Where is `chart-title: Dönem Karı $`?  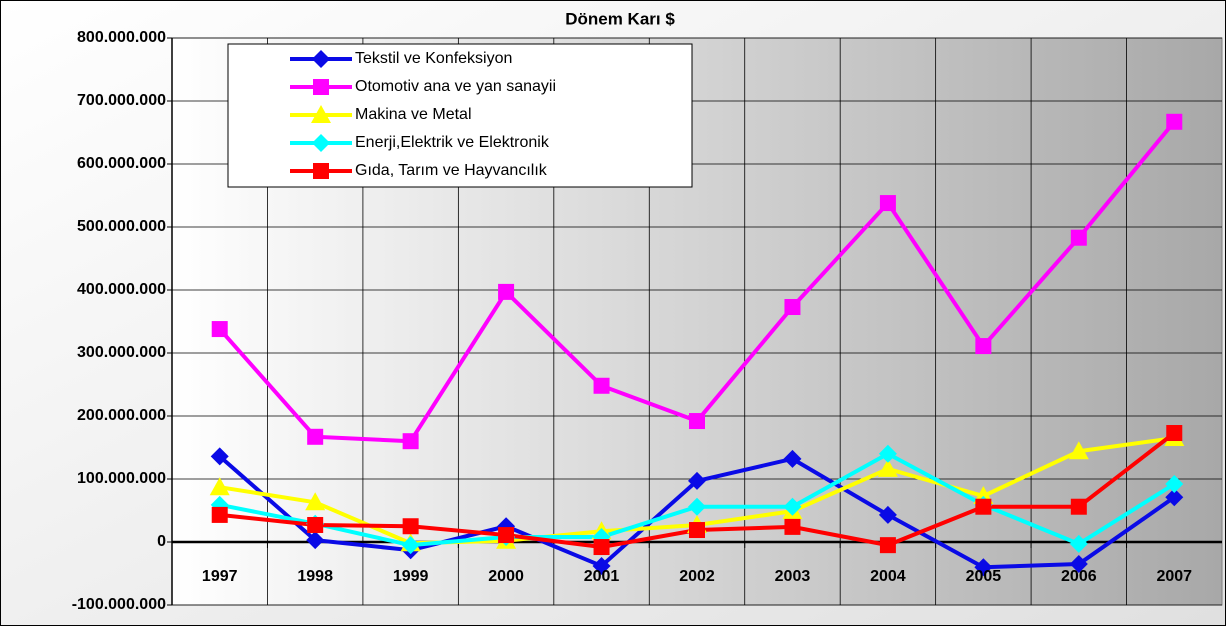 chart-title: Dönem Karı $ is located at coordinates (620, 18).